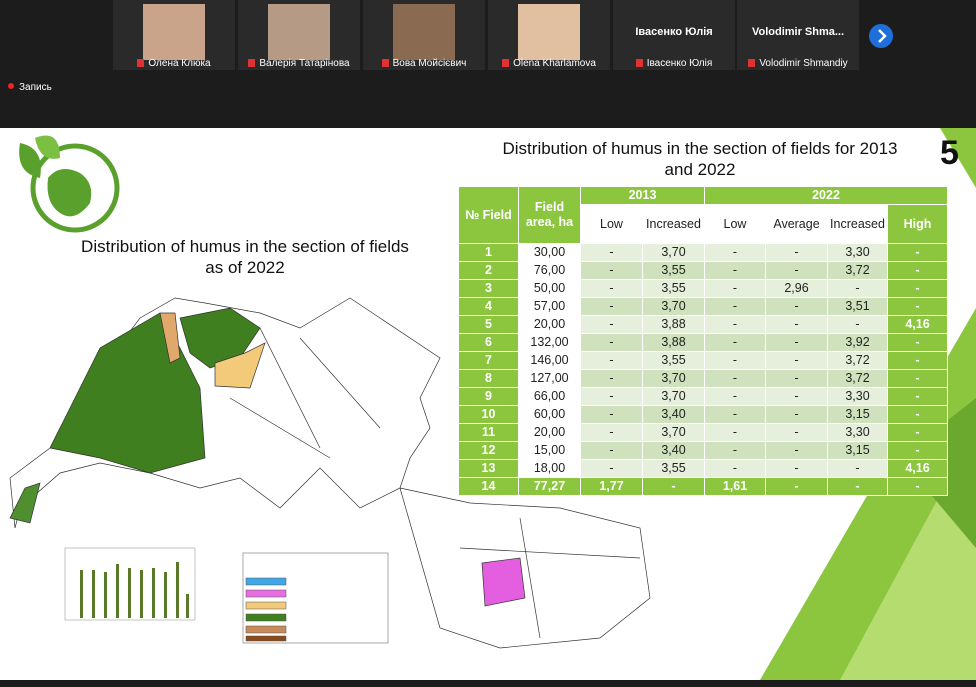  What do you see at coordinates (796, 224) in the screenshot?
I see `header-cell: Average` at bounding box center [796, 224].